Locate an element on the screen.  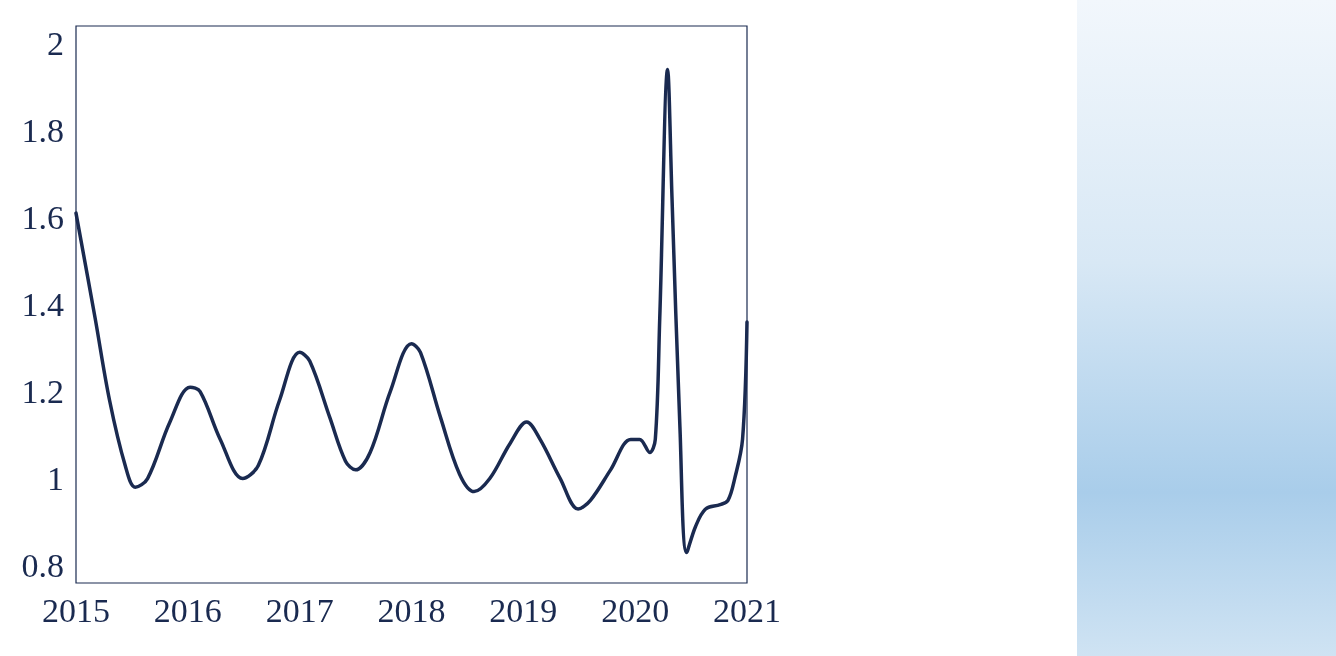
x-tick-label: 2021 is located at coordinates (747, 610).